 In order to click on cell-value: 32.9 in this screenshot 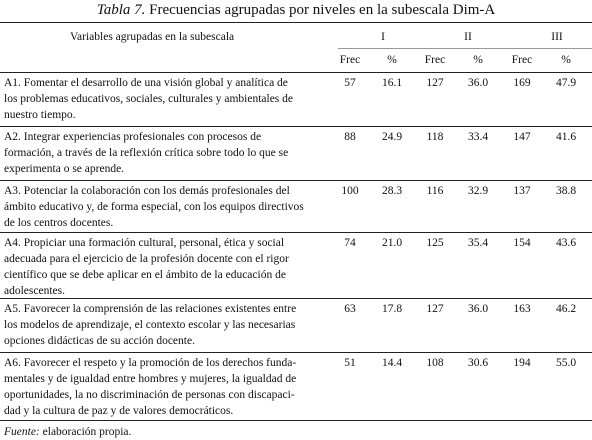, I will do `click(478, 191)`.